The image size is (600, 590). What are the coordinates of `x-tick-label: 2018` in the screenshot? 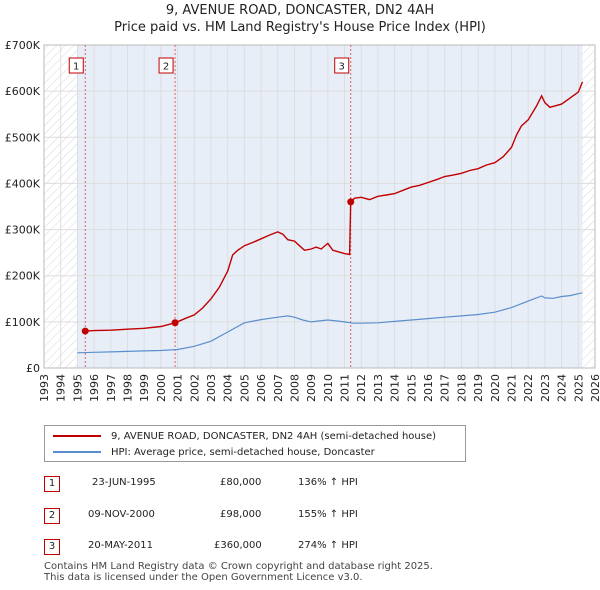 It's located at (461, 388).